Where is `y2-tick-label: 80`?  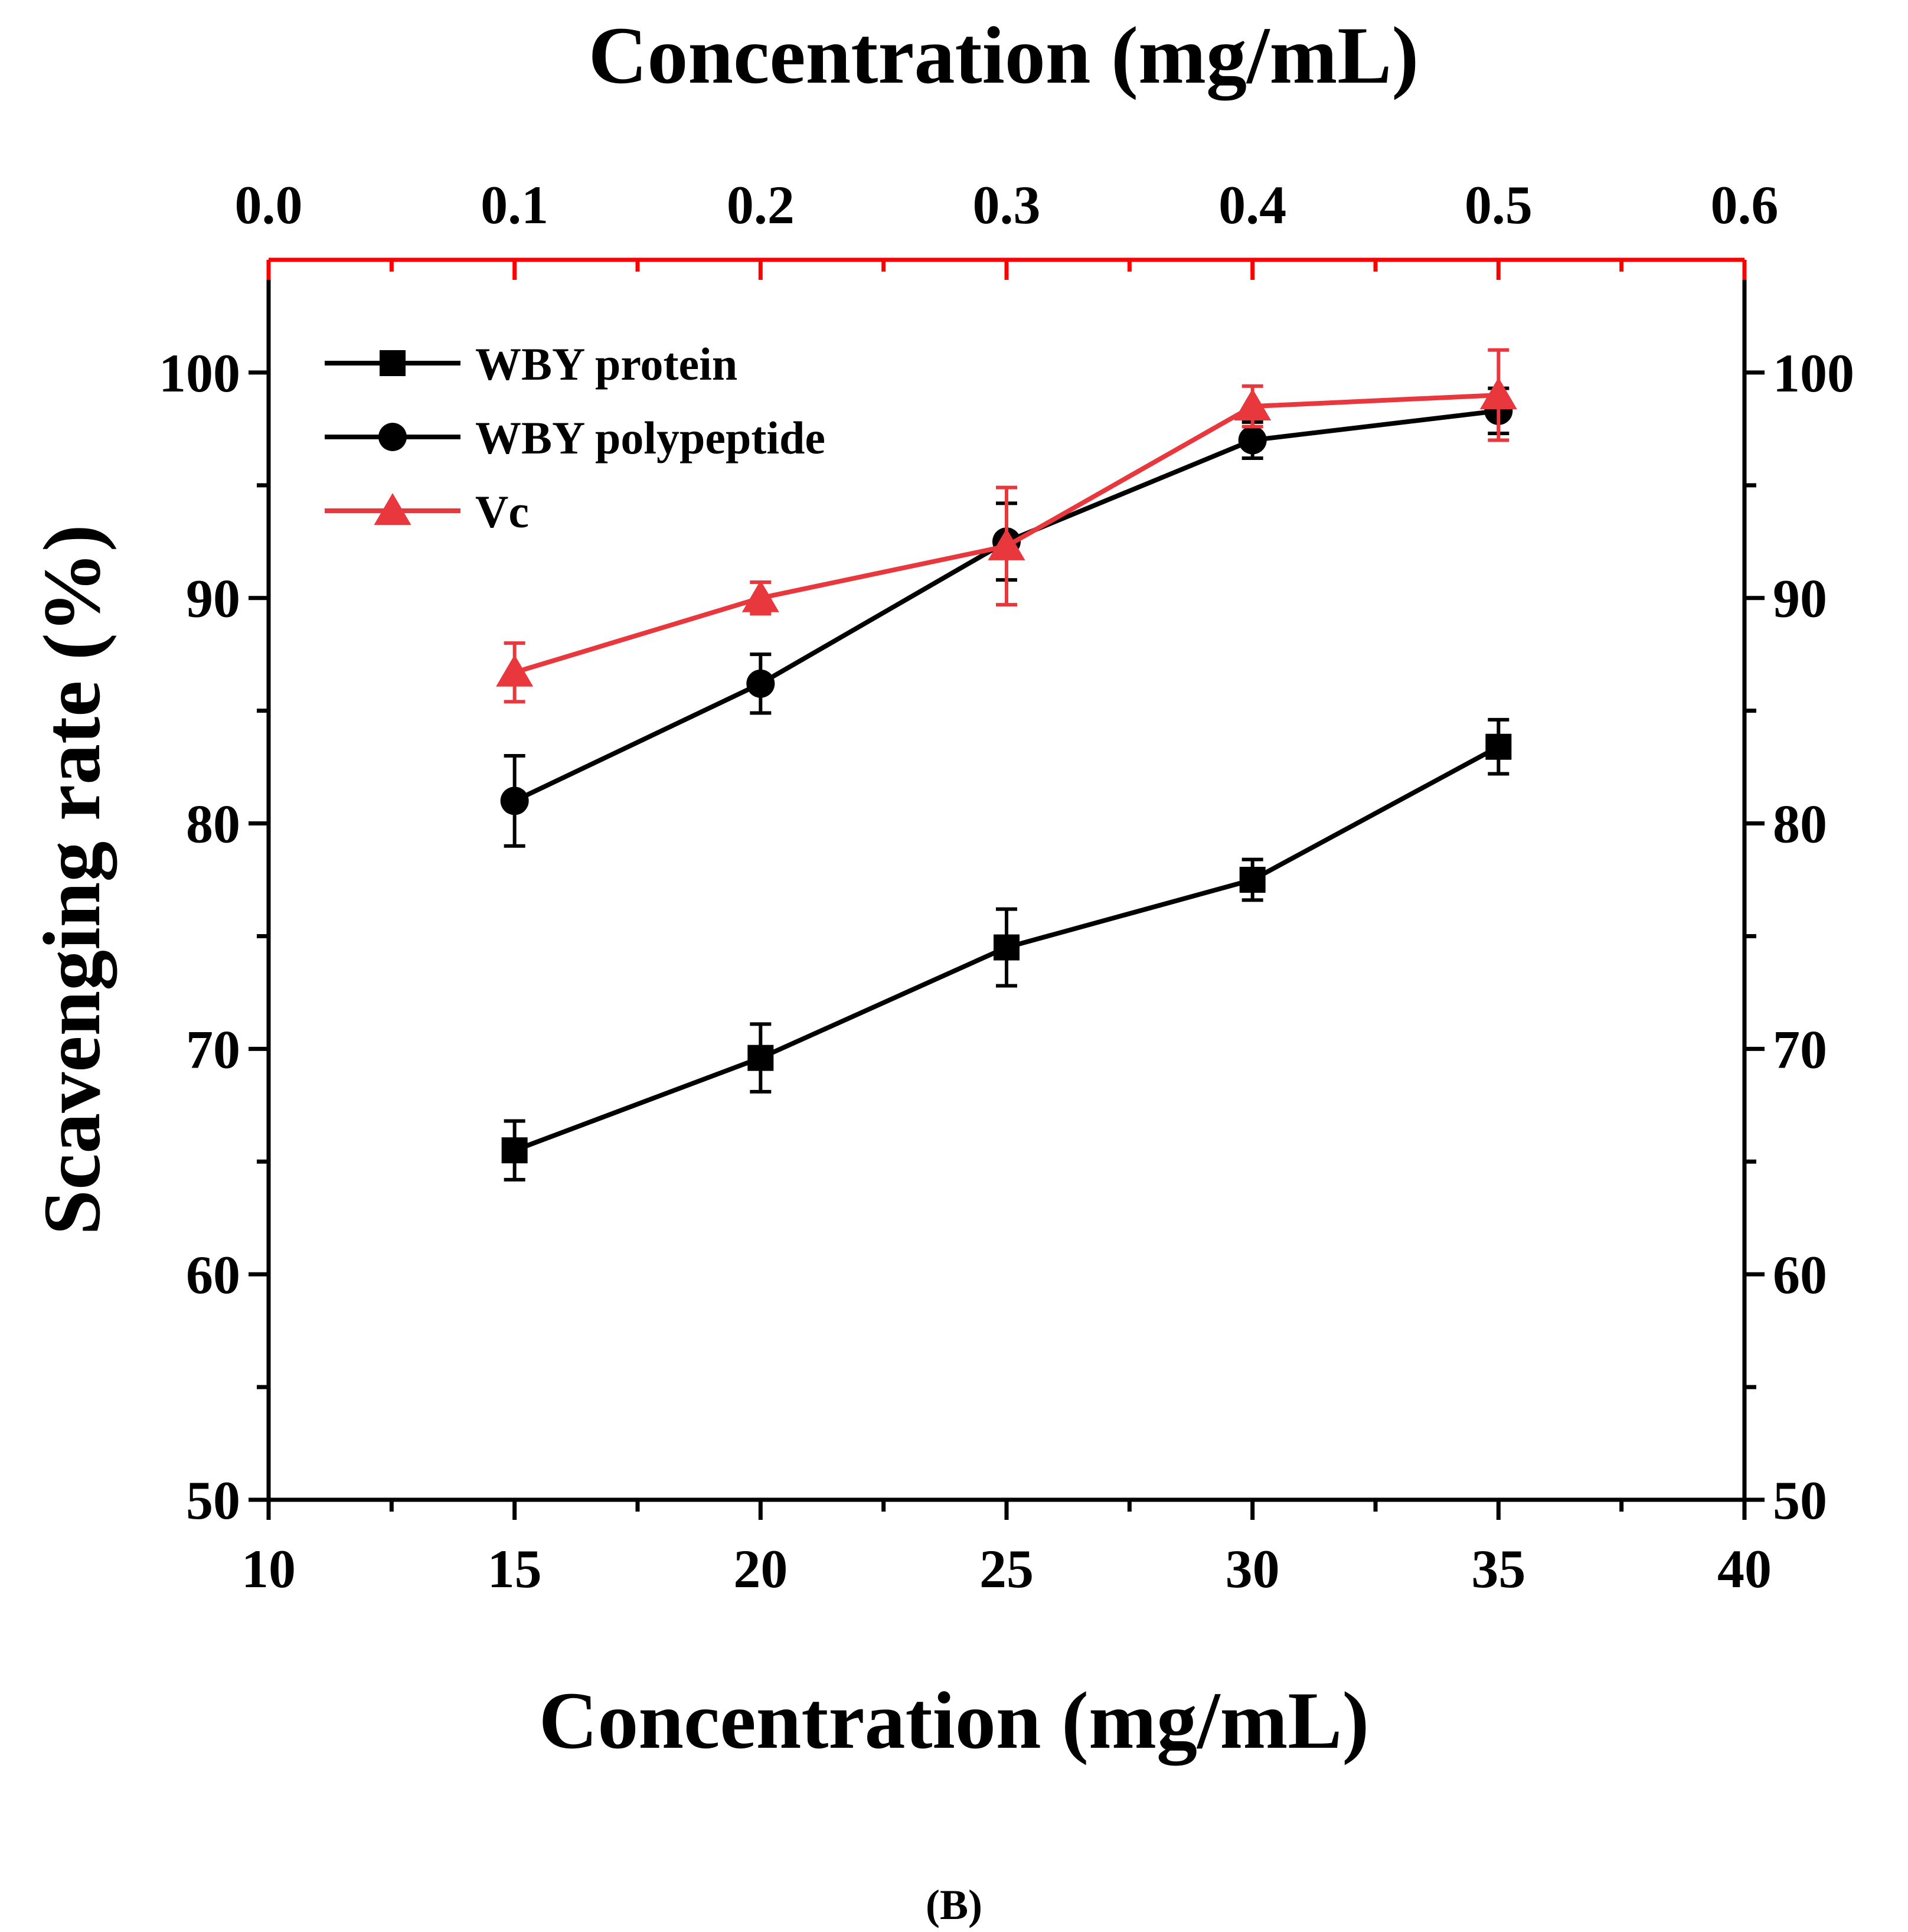
y2-tick-label: 80 is located at coordinates (1800, 824).